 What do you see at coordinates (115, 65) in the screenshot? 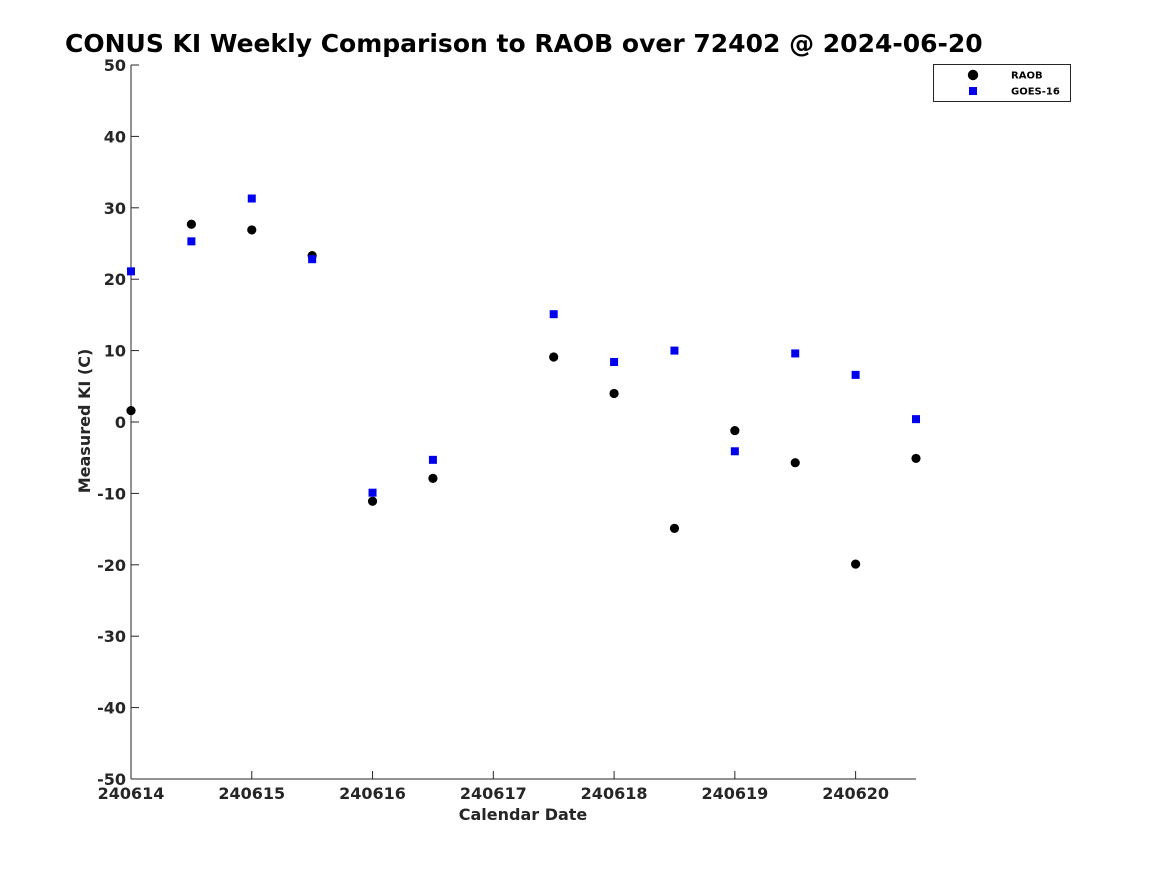
I see `y-tick-label: 50` at bounding box center [115, 65].